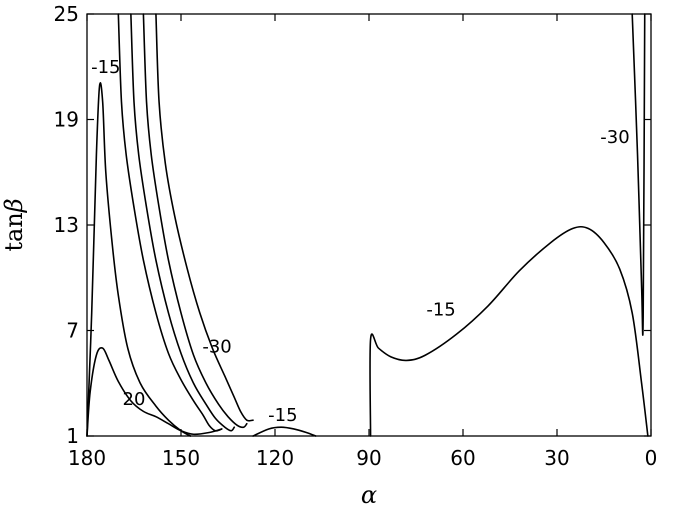 The width and height of the screenshot is (684, 507). Describe the element at coordinates (72, 331) in the screenshot. I see `y-tick-label: 7` at that location.